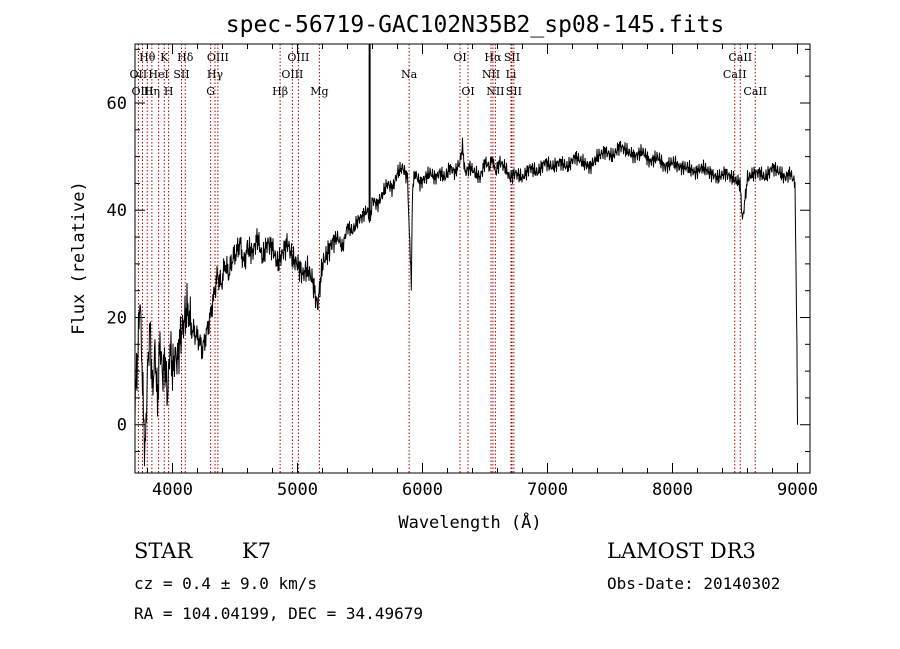 The width and height of the screenshot is (900, 649). I want to click on line-marker-label: G, so click(210, 91).